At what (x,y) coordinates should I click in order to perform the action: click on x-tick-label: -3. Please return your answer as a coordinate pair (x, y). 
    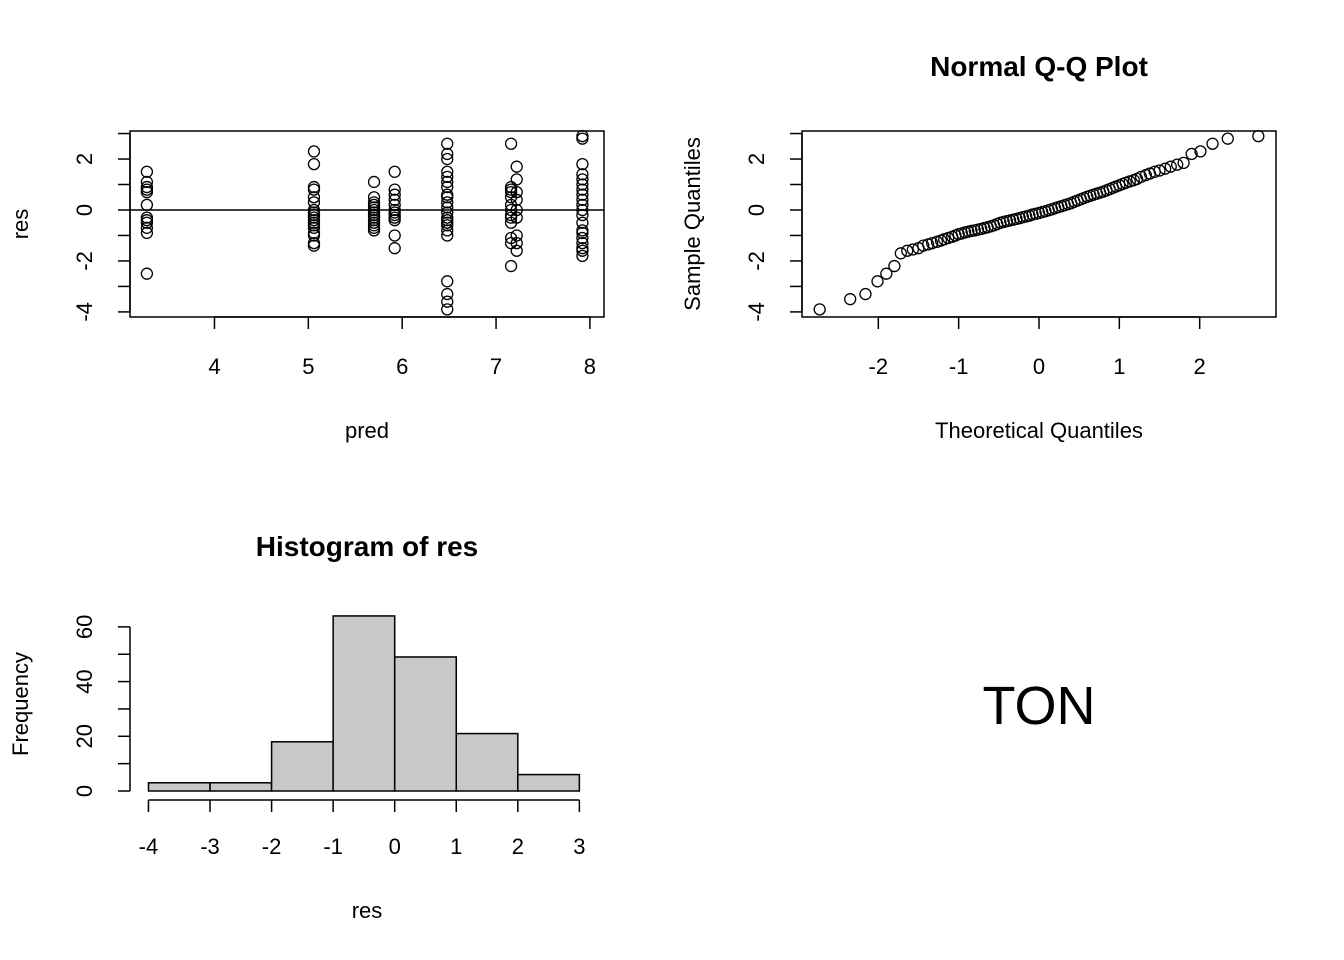
    Looking at the image, I should click on (210, 846).